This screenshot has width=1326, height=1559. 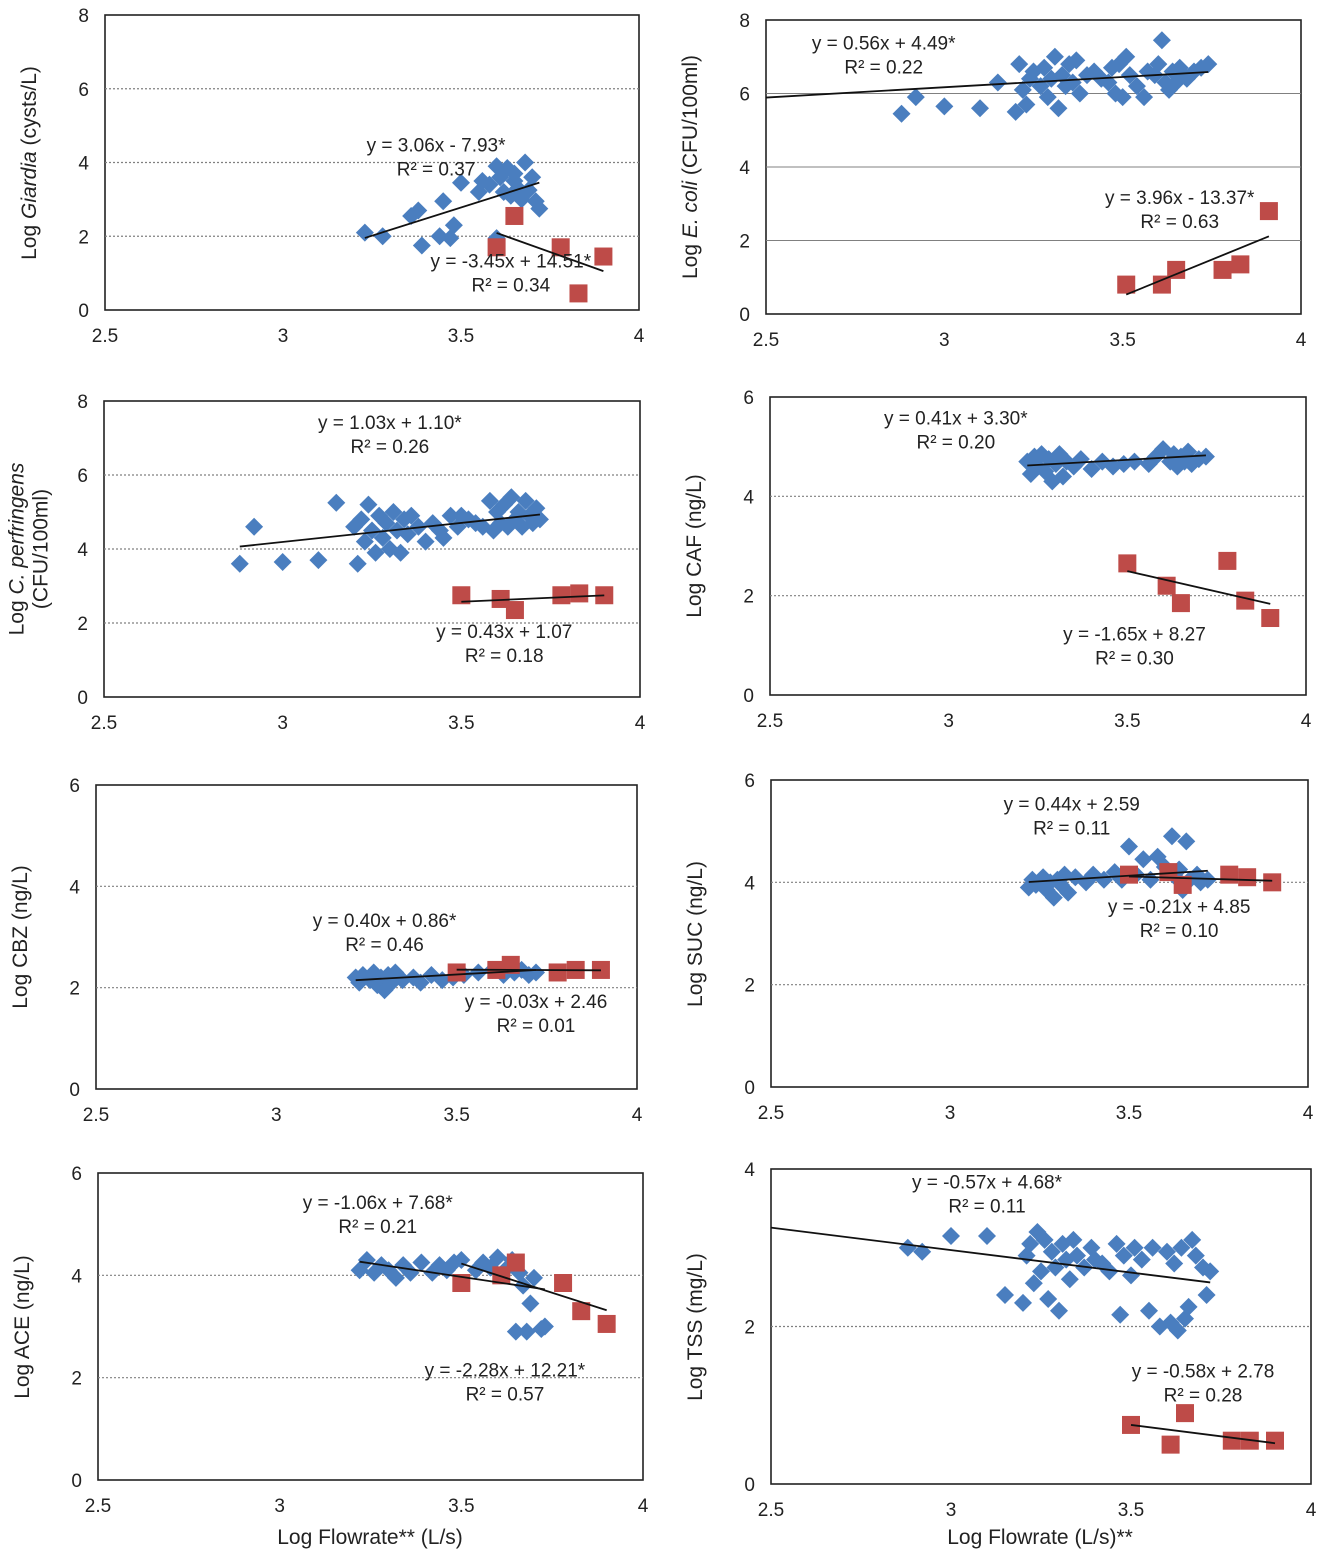 I want to click on trend-r-squared: R² = 0.22, so click(x=883, y=67).